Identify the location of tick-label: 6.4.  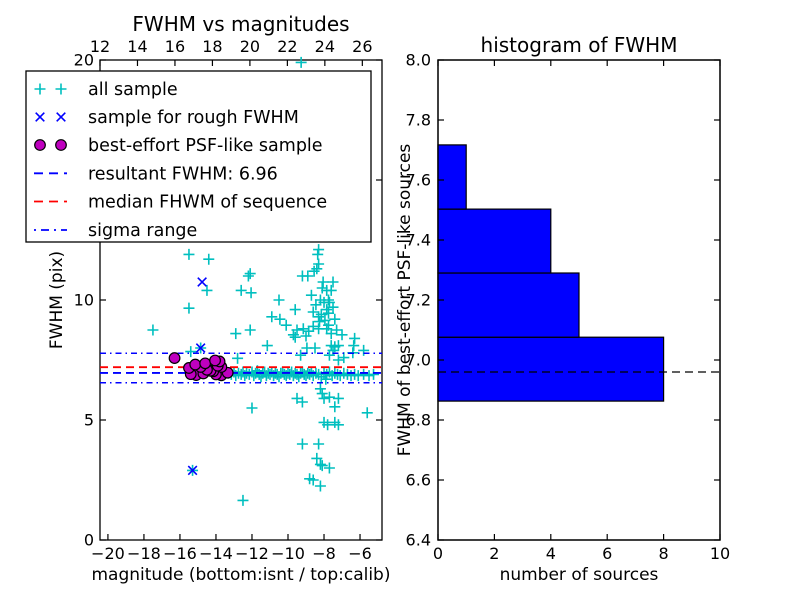
(418, 540).